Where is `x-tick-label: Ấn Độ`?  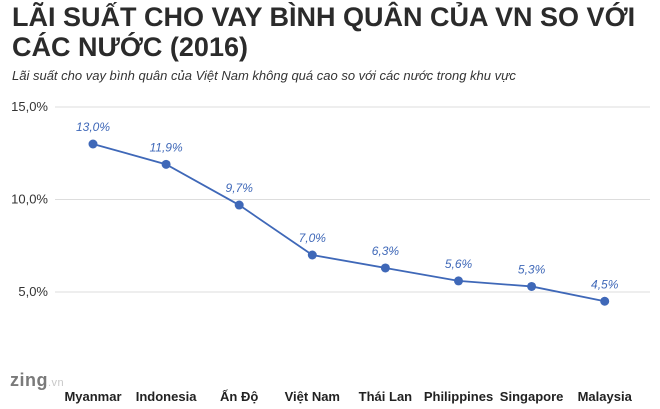
x-tick-label: Ấn Độ is located at coordinates (239, 396).